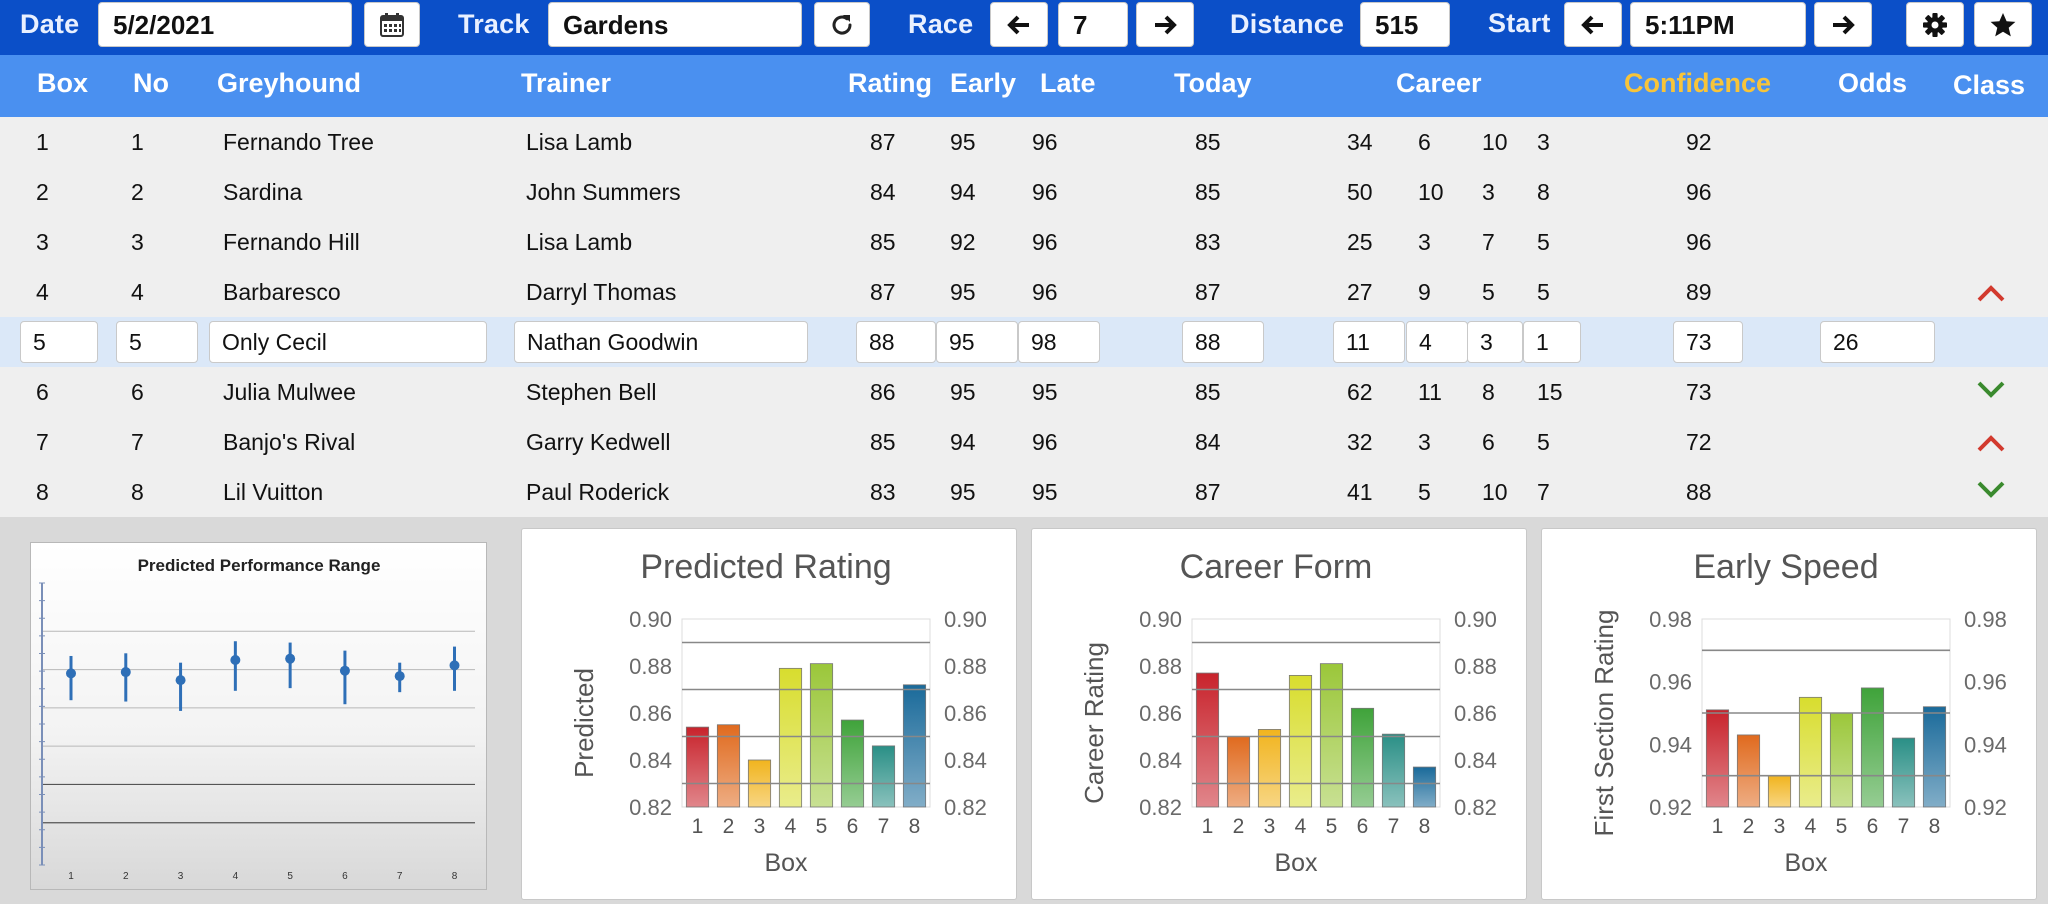  Describe the element at coordinates (1985, 682) in the screenshot. I see `y-tick-label-right: 0.96` at that location.